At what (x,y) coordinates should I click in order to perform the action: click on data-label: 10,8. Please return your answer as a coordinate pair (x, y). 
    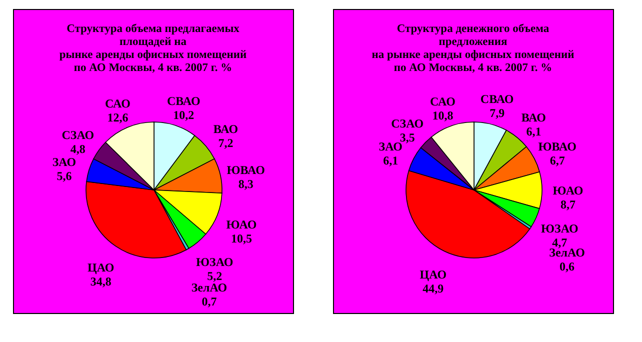
    Looking at the image, I should click on (443, 115).